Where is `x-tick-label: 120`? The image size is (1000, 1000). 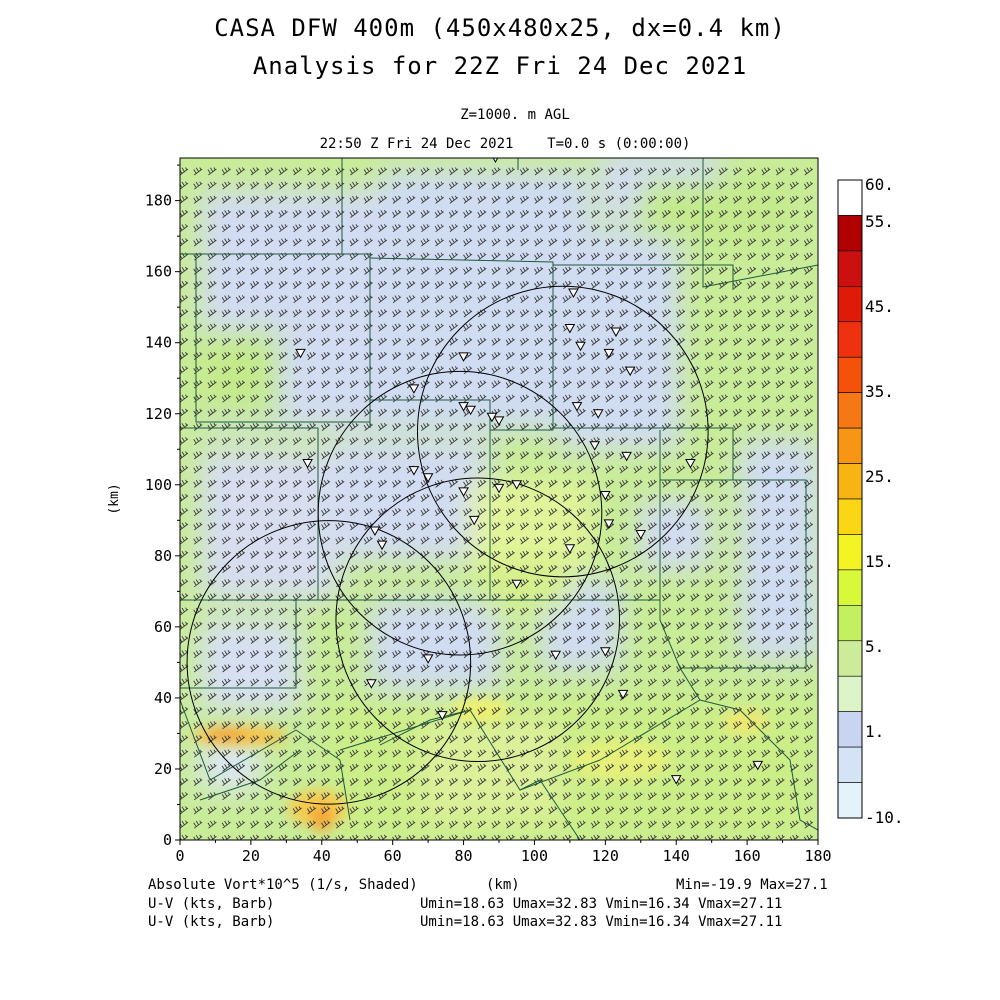 x-tick-label: 120 is located at coordinates (605, 856).